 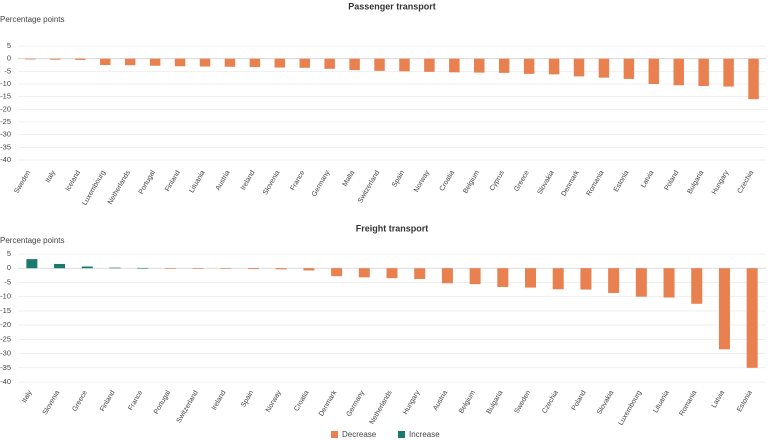 I want to click on x-tick-label-1-13: Netherlands, so click(x=381, y=407).